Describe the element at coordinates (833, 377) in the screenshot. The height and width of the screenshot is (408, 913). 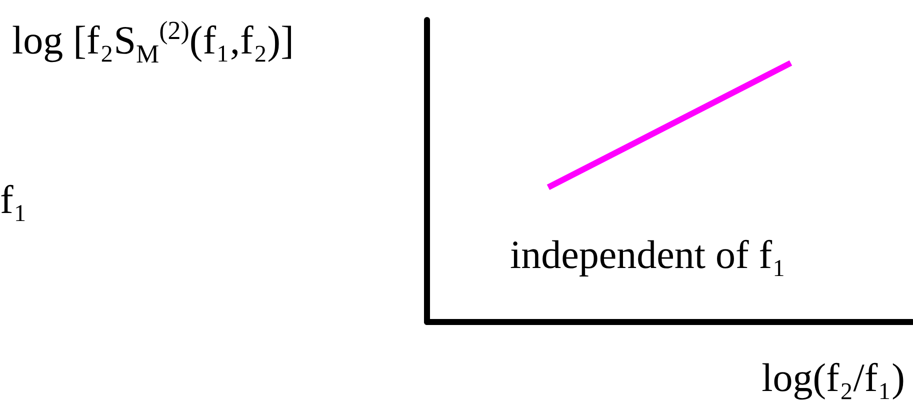
I see `x-axis-title: log(f₂/f₁)` at that location.